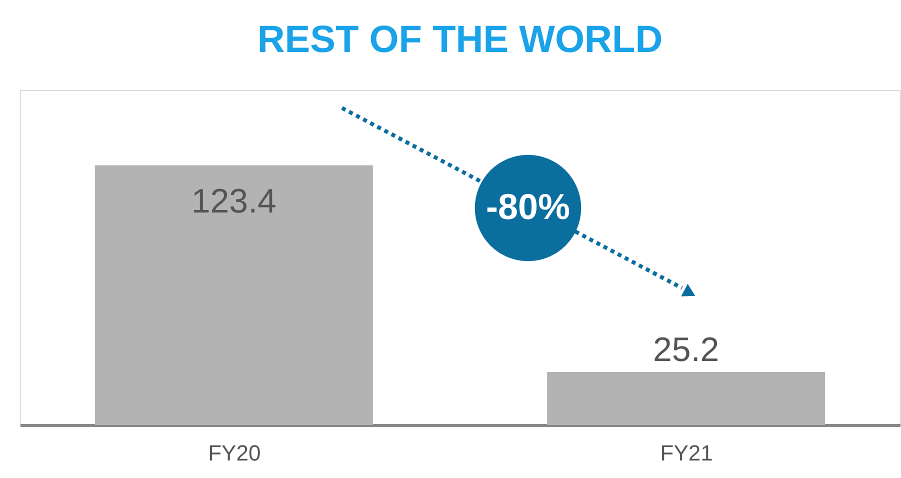 This screenshot has width=901, height=478. I want to click on x-tick-label: FY21, so click(686, 453).